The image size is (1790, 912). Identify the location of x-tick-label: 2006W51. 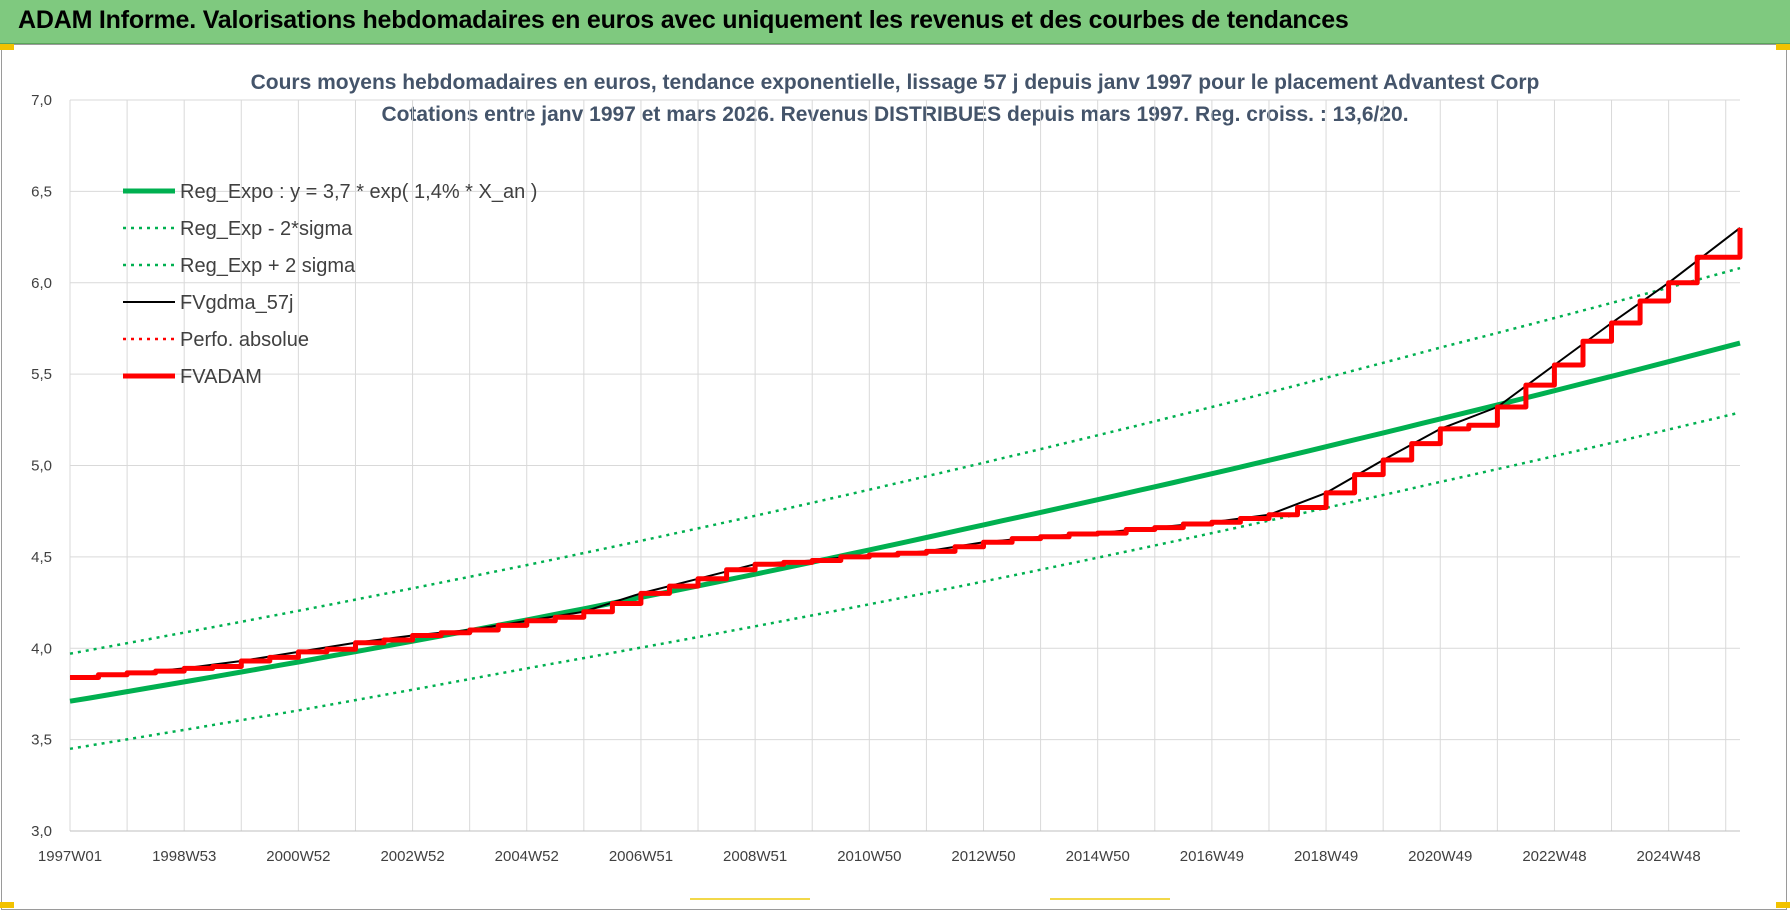
(641, 856).